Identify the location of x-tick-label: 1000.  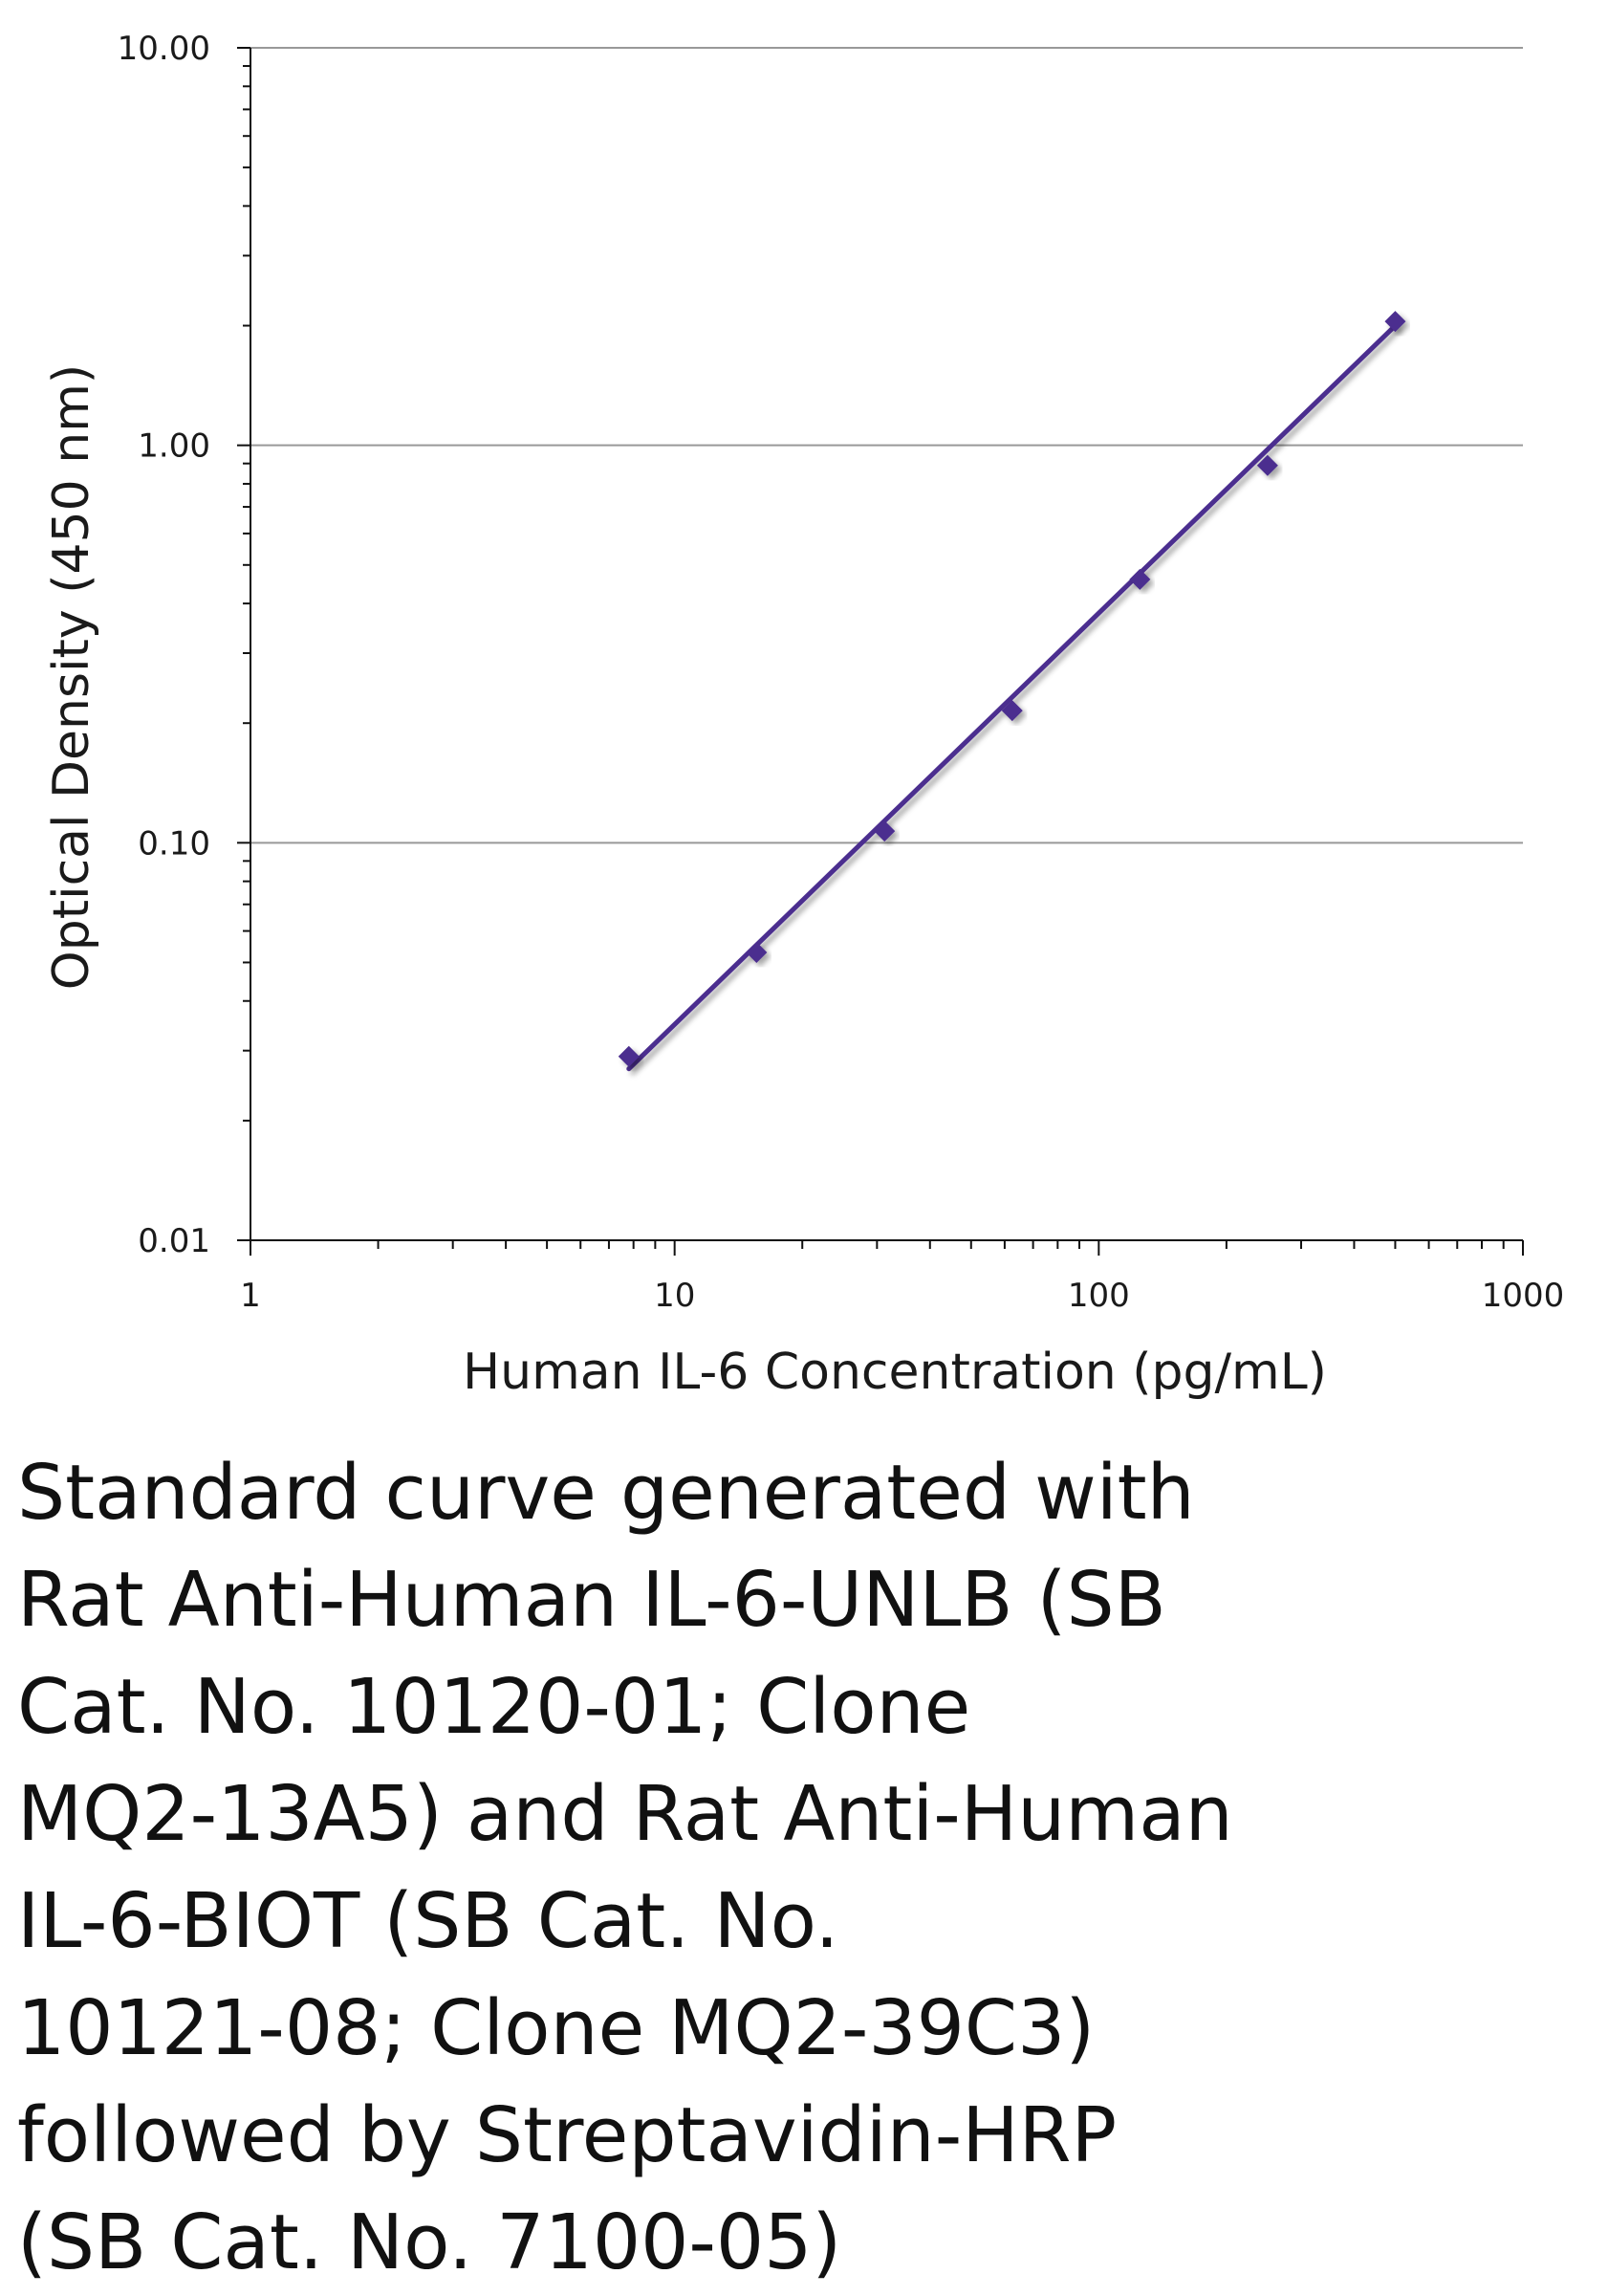
(1523, 1296).